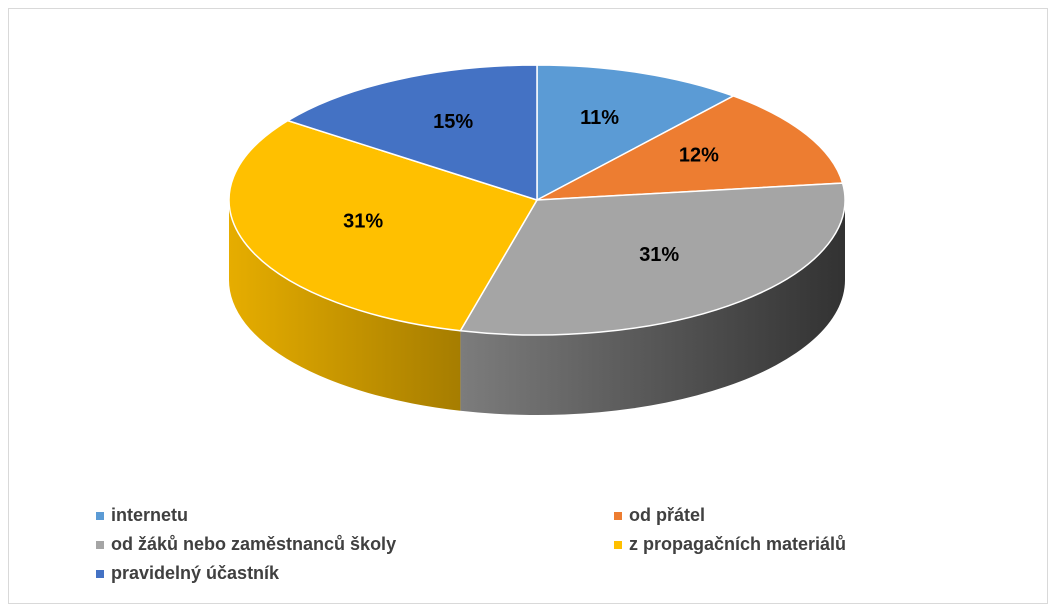 This screenshot has height=612, width=1056. I want to click on data-label: 15%, so click(453, 122).